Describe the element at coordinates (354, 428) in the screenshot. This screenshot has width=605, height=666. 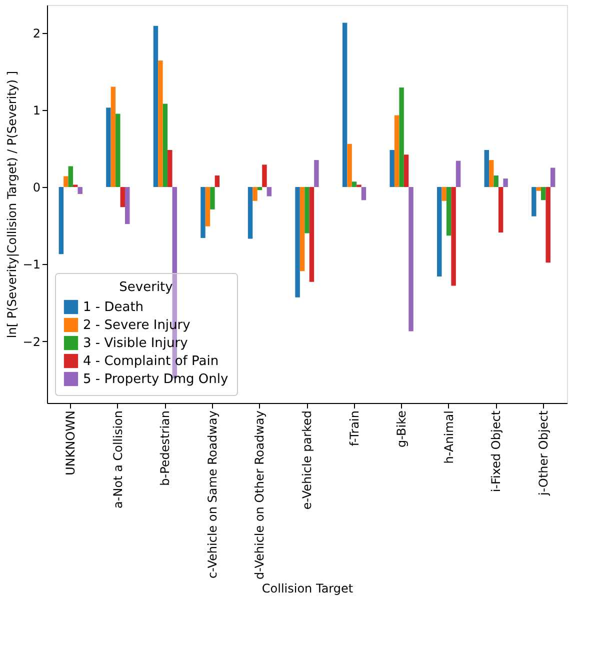
I see `x-tick-label: f-Train` at that location.